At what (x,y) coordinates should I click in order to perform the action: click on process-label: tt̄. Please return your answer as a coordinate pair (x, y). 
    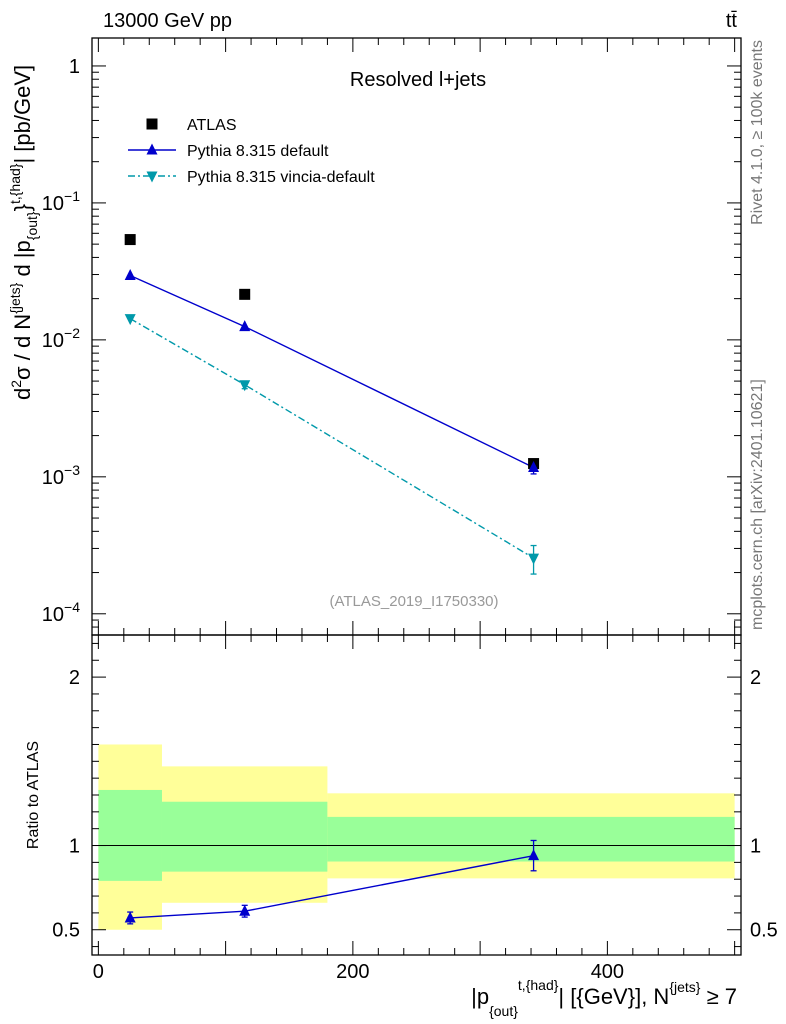
    Looking at the image, I should click on (732, 21).